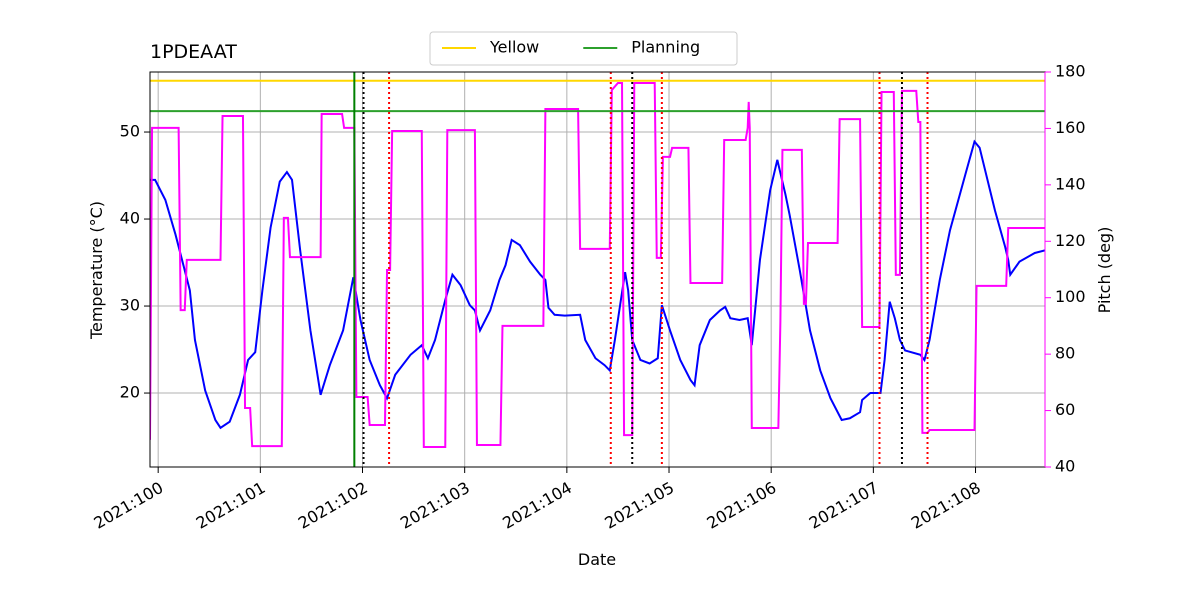  Describe the element at coordinates (130, 131) in the screenshot. I see `y-tick-label: 50` at that location.